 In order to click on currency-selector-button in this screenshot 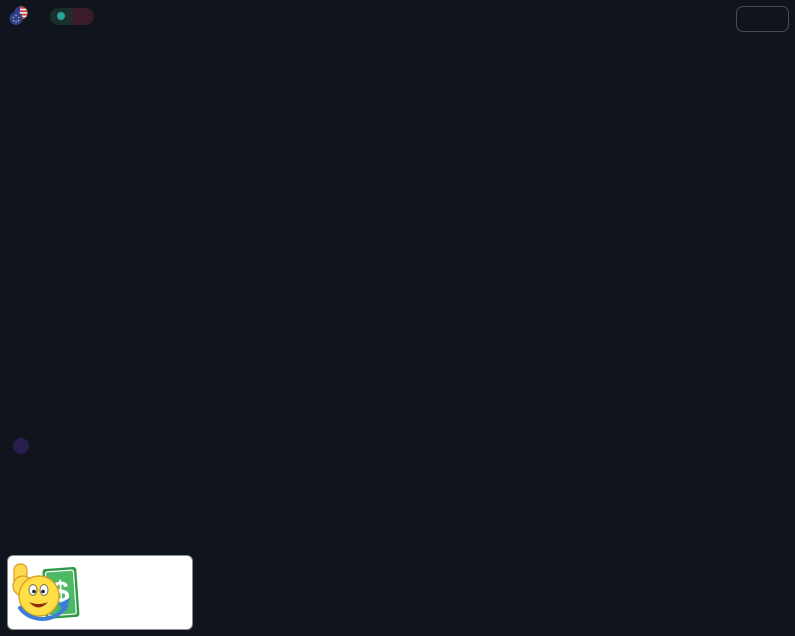, I will do `click(762, 19)`.